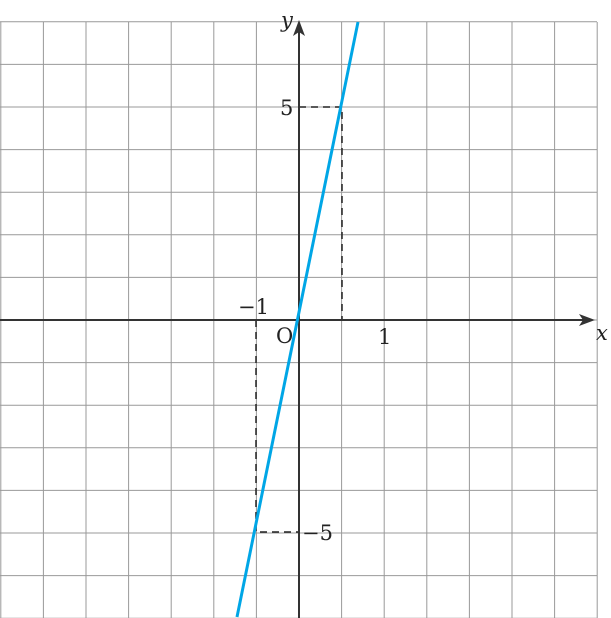 This screenshot has height=618, width=611. What do you see at coordinates (299, 28) in the screenshot?
I see `y-axis-arrow-icon` at bounding box center [299, 28].